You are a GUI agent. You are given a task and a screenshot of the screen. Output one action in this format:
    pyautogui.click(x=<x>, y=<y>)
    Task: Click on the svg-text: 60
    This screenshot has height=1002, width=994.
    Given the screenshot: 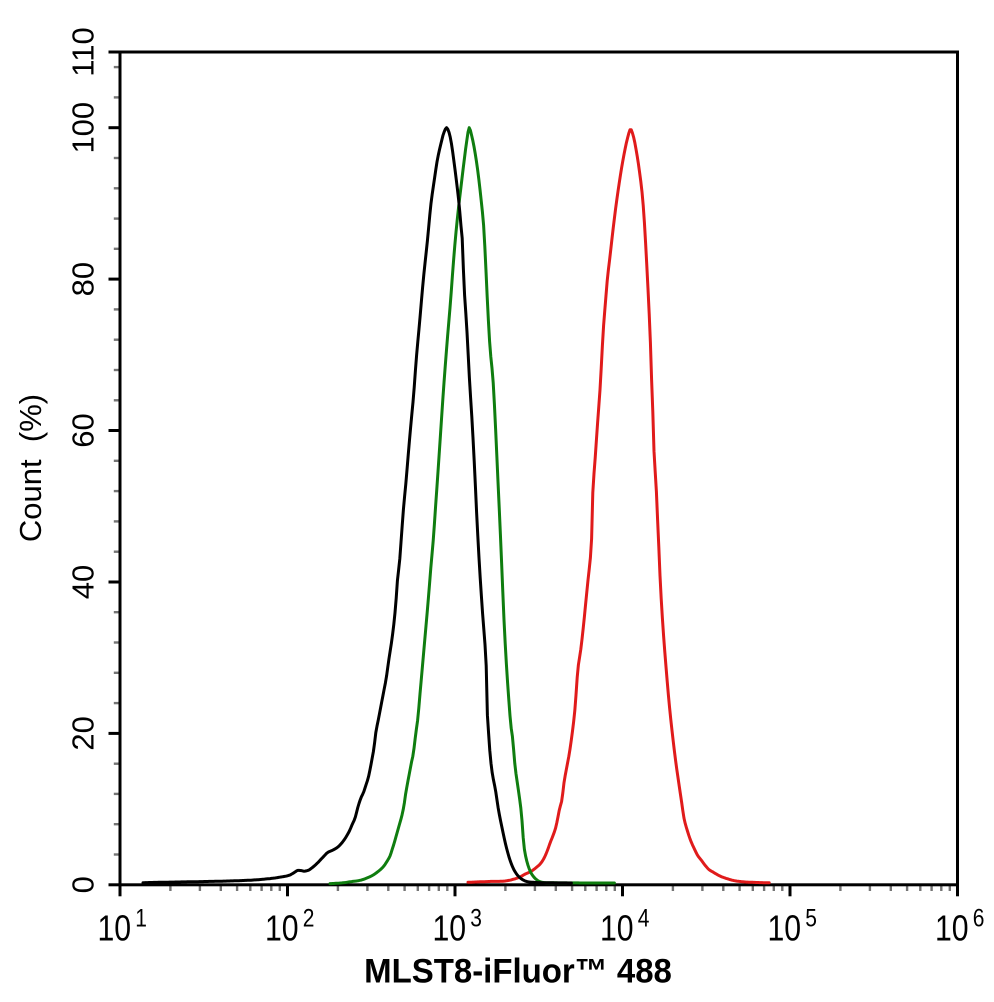 What is the action you would take?
    pyautogui.click(x=83, y=430)
    